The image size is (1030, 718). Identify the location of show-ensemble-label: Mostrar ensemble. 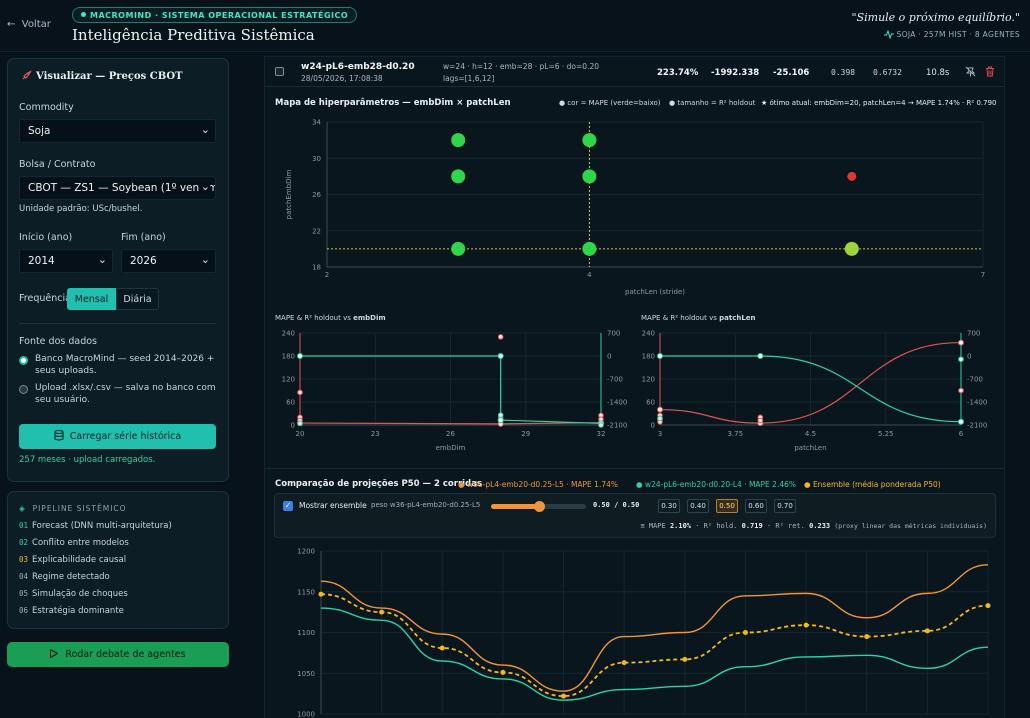
(333, 505).